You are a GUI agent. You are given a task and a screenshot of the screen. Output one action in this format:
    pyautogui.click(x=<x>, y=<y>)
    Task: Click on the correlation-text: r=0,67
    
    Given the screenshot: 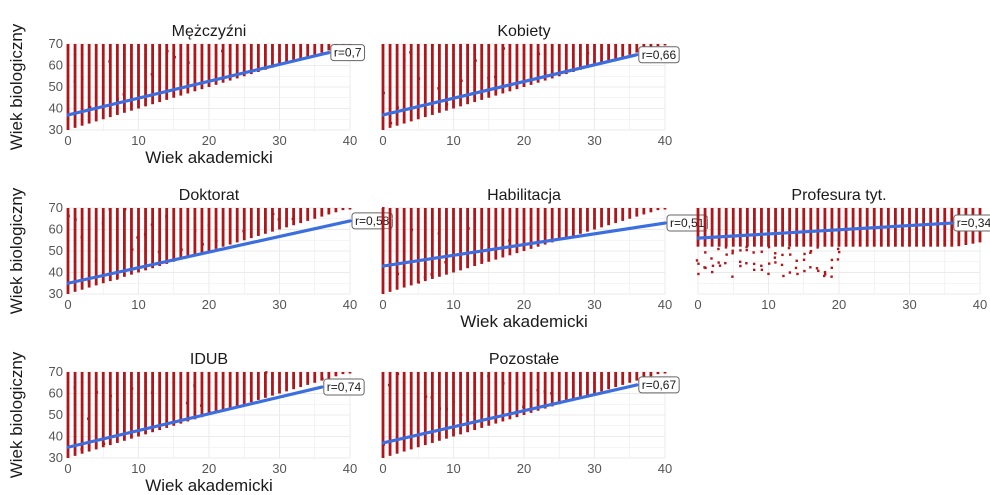 What is the action you would take?
    pyautogui.click(x=659, y=385)
    